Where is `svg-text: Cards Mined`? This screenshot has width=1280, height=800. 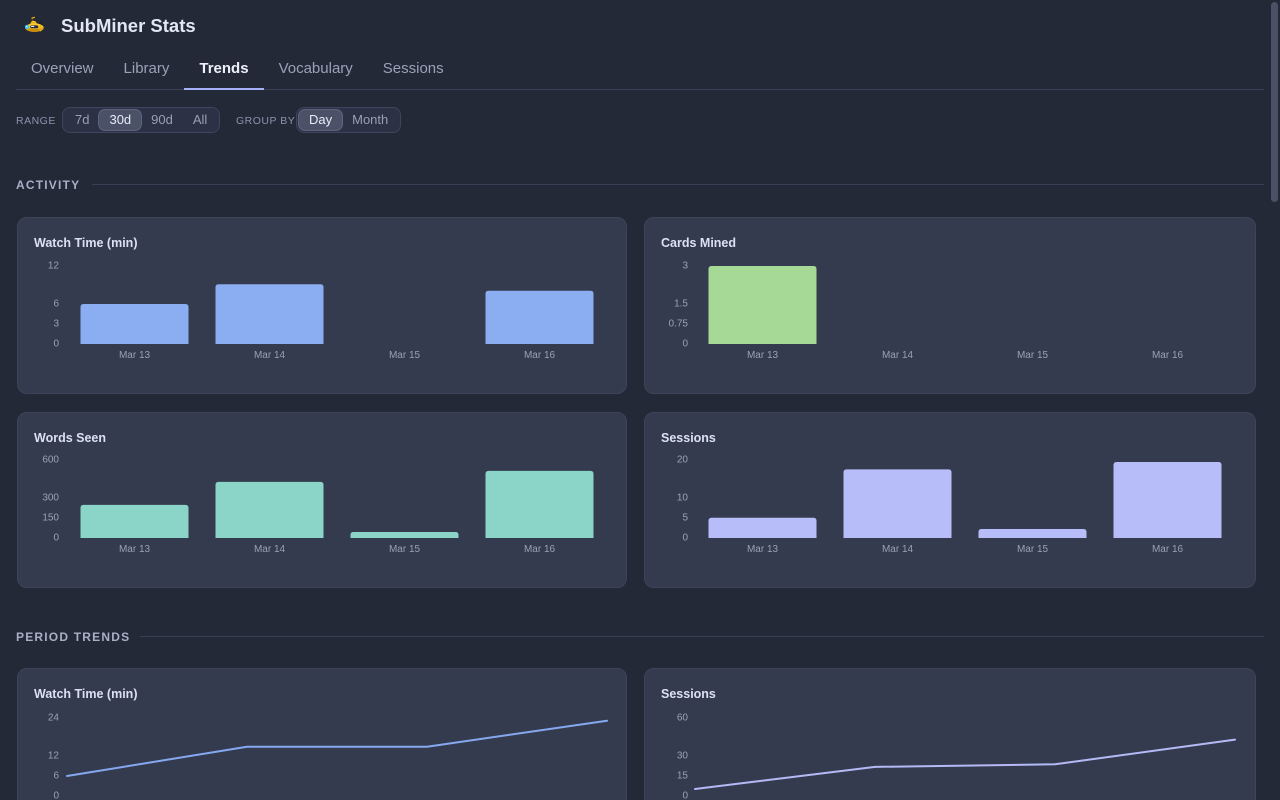 svg-text: Cards Mined is located at coordinates (698, 243).